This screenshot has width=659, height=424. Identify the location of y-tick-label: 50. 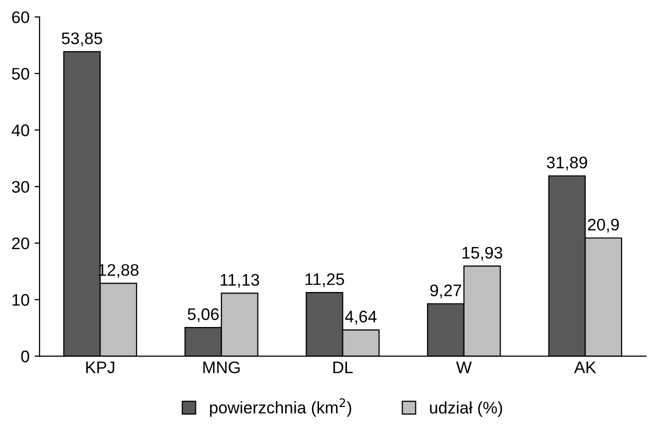
(21, 74).